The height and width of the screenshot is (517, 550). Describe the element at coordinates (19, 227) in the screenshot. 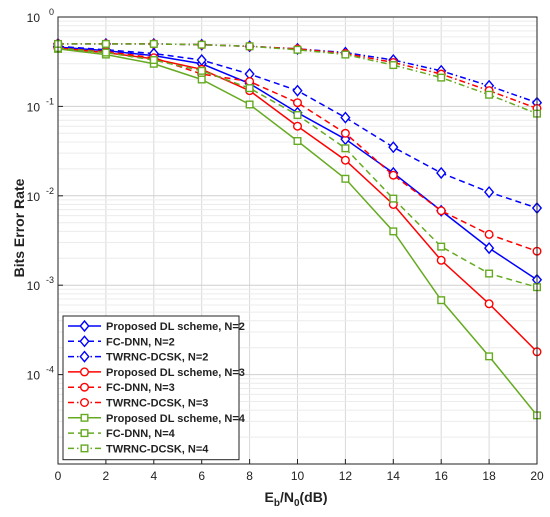

I see `y-axis-label: Bits Error Rate` at that location.